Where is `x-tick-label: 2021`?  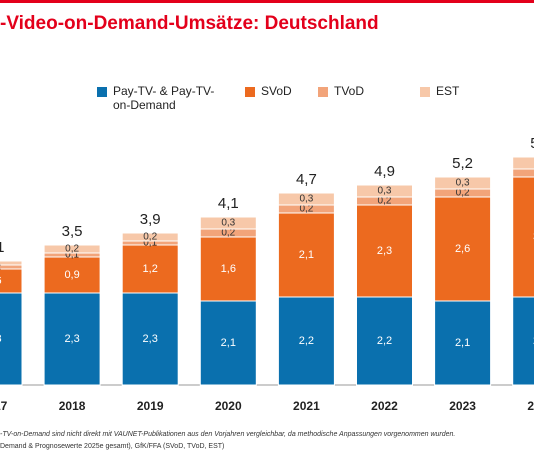 x-tick-label: 2021 is located at coordinates (306, 406).